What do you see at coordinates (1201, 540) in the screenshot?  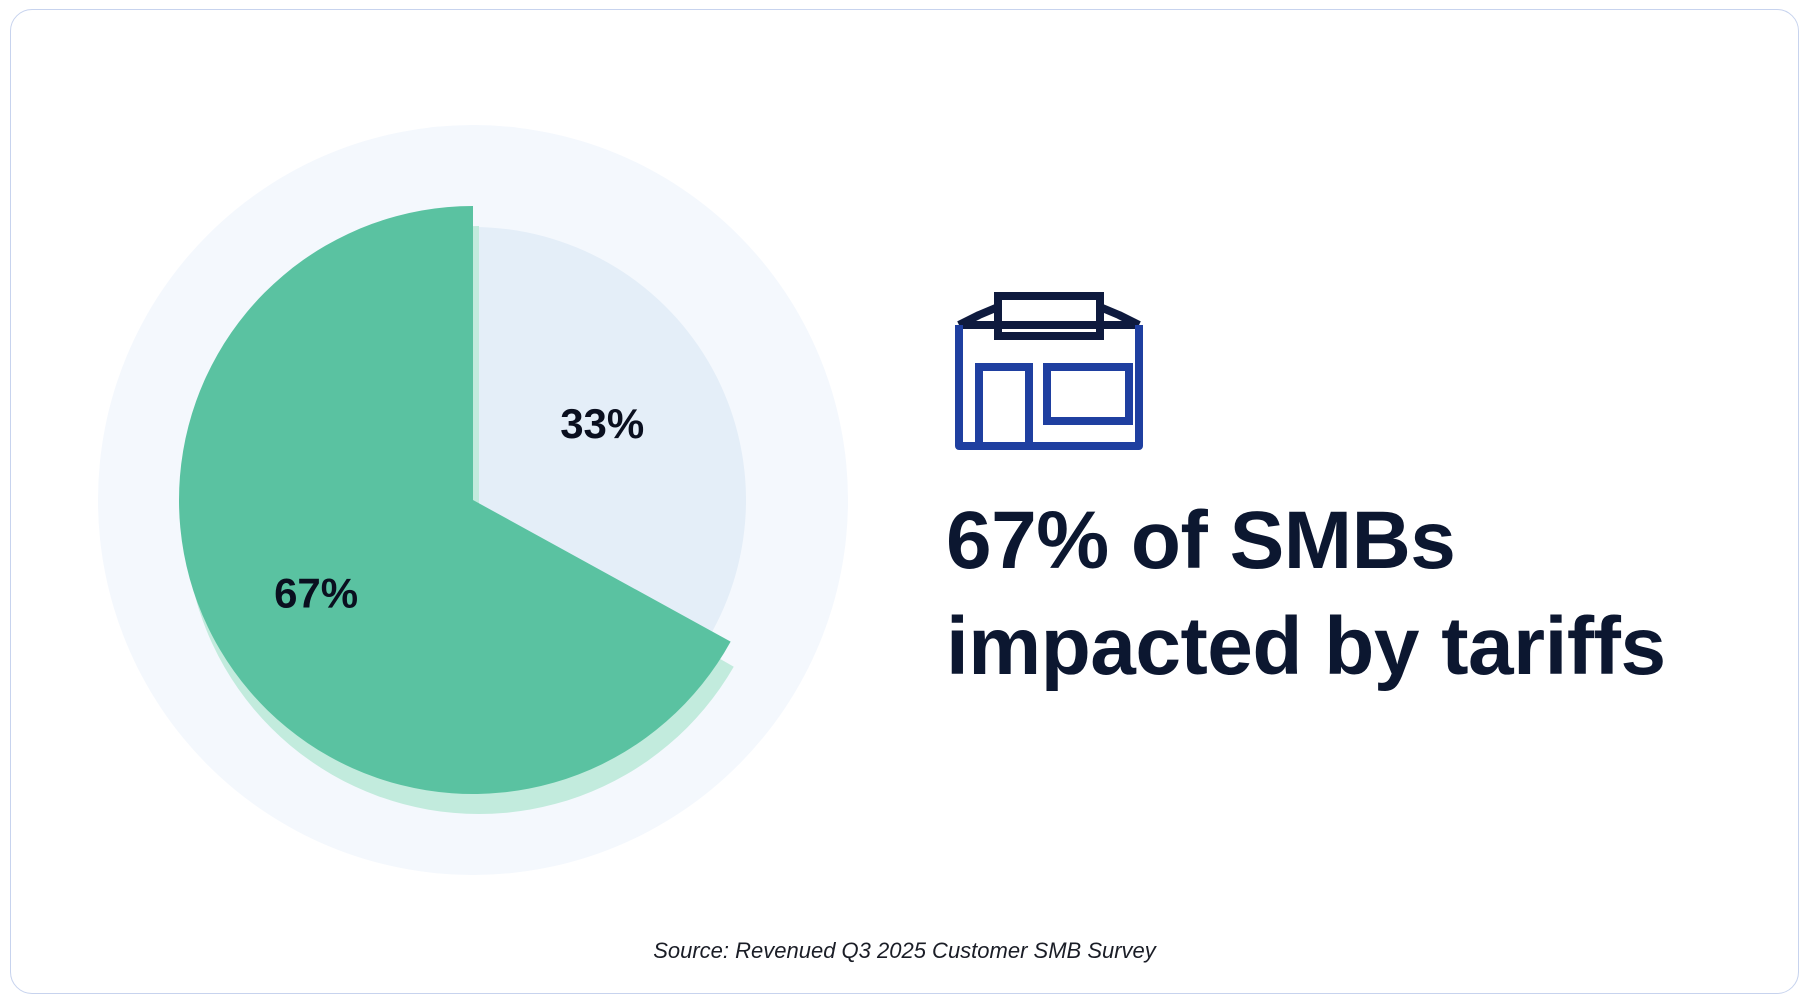 I see `headline-line-1: 67% of SMBs` at bounding box center [1201, 540].